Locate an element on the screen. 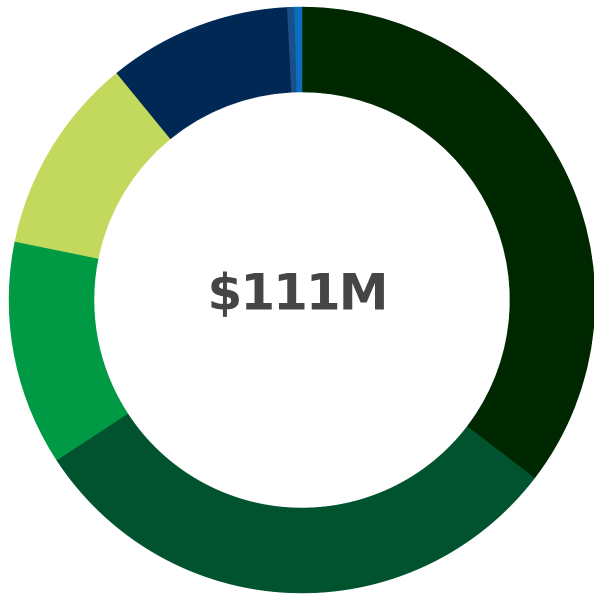 The height and width of the screenshot is (595, 594). donut-slice is located at coordinates (298, 49).